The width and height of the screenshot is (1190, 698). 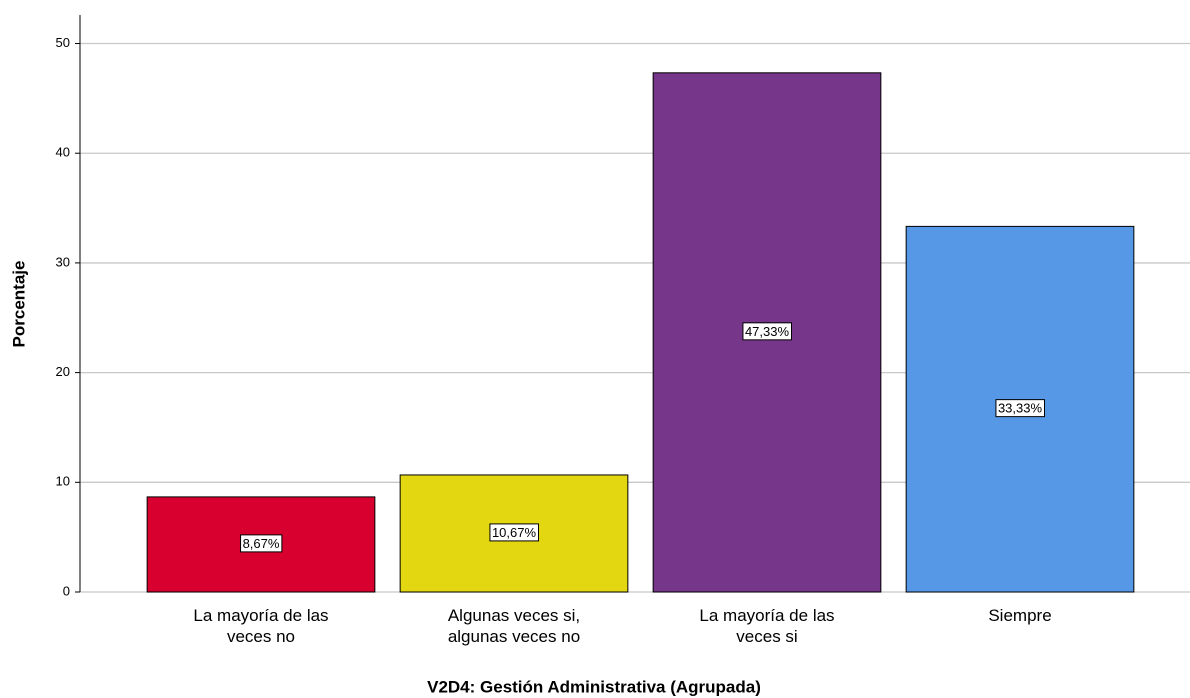 What do you see at coordinates (260, 626) in the screenshot?
I see `x-tick-label: La mayoría de las veces no` at bounding box center [260, 626].